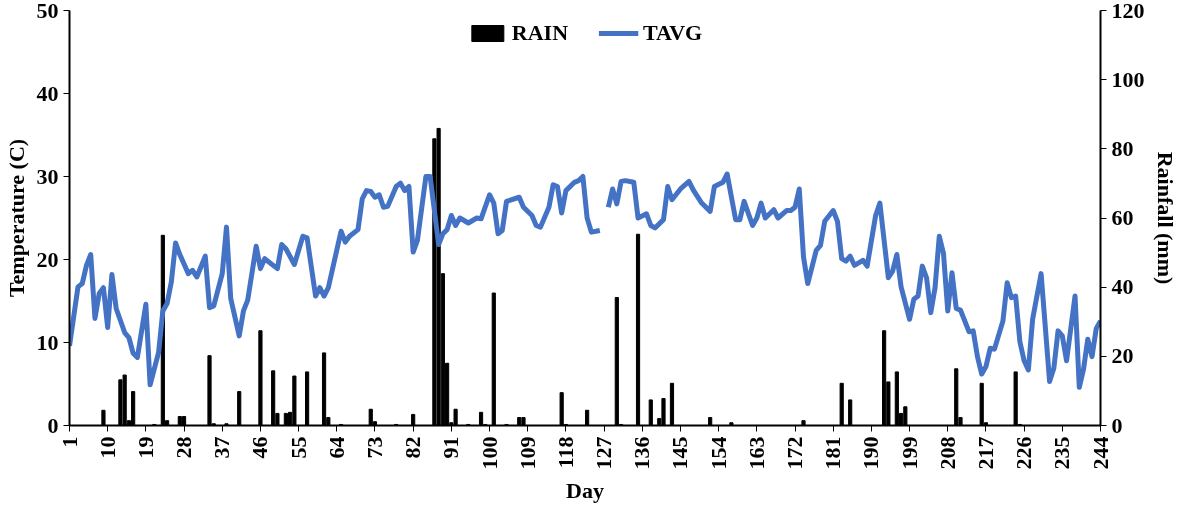 The image size is (1188, 514). Describe the element at coordinates (336, 447) in the screenshot. I see `x-tick-label: 64` at that location.